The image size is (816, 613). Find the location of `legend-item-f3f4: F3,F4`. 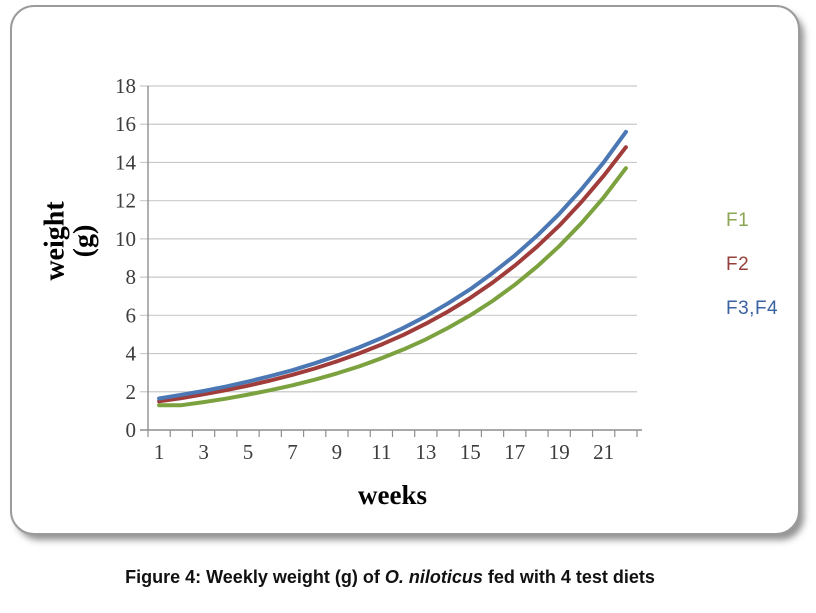

legend-item-f3f4: F3,F4 is located at coordinates (752, 308).